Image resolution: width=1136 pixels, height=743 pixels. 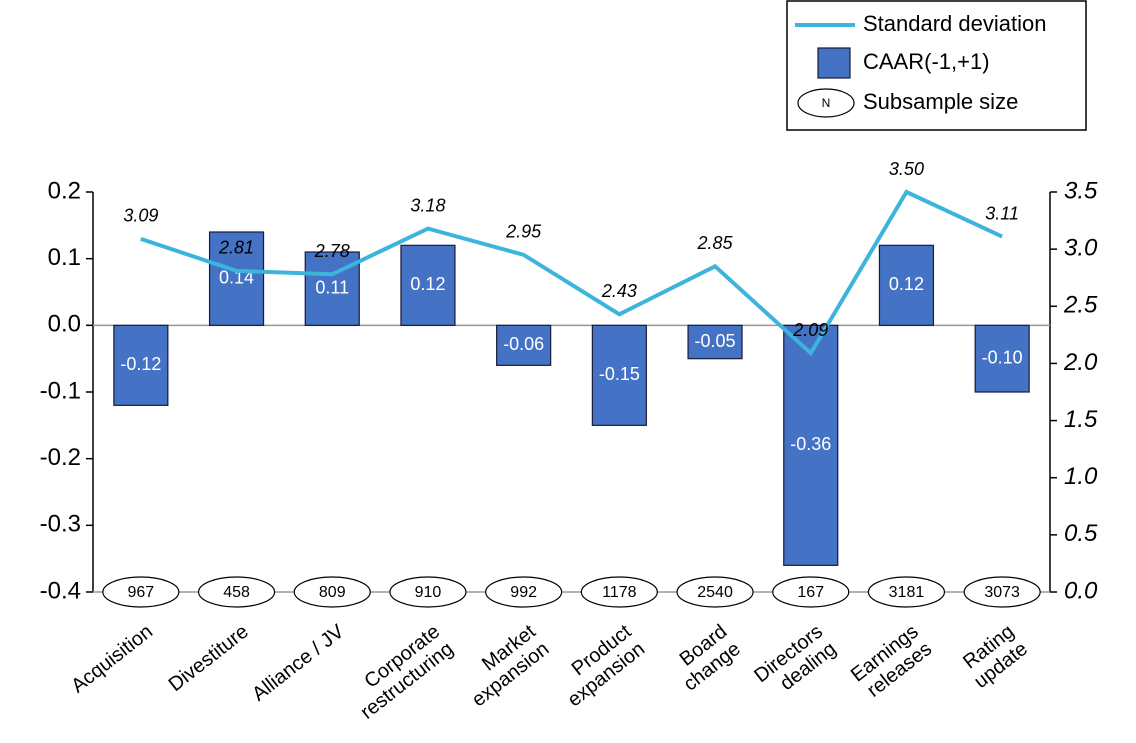 What do you see at coordinates (906, 169) in the screenshot?
I see `line-value-label: 3.50` at bounding box center [906, 169].